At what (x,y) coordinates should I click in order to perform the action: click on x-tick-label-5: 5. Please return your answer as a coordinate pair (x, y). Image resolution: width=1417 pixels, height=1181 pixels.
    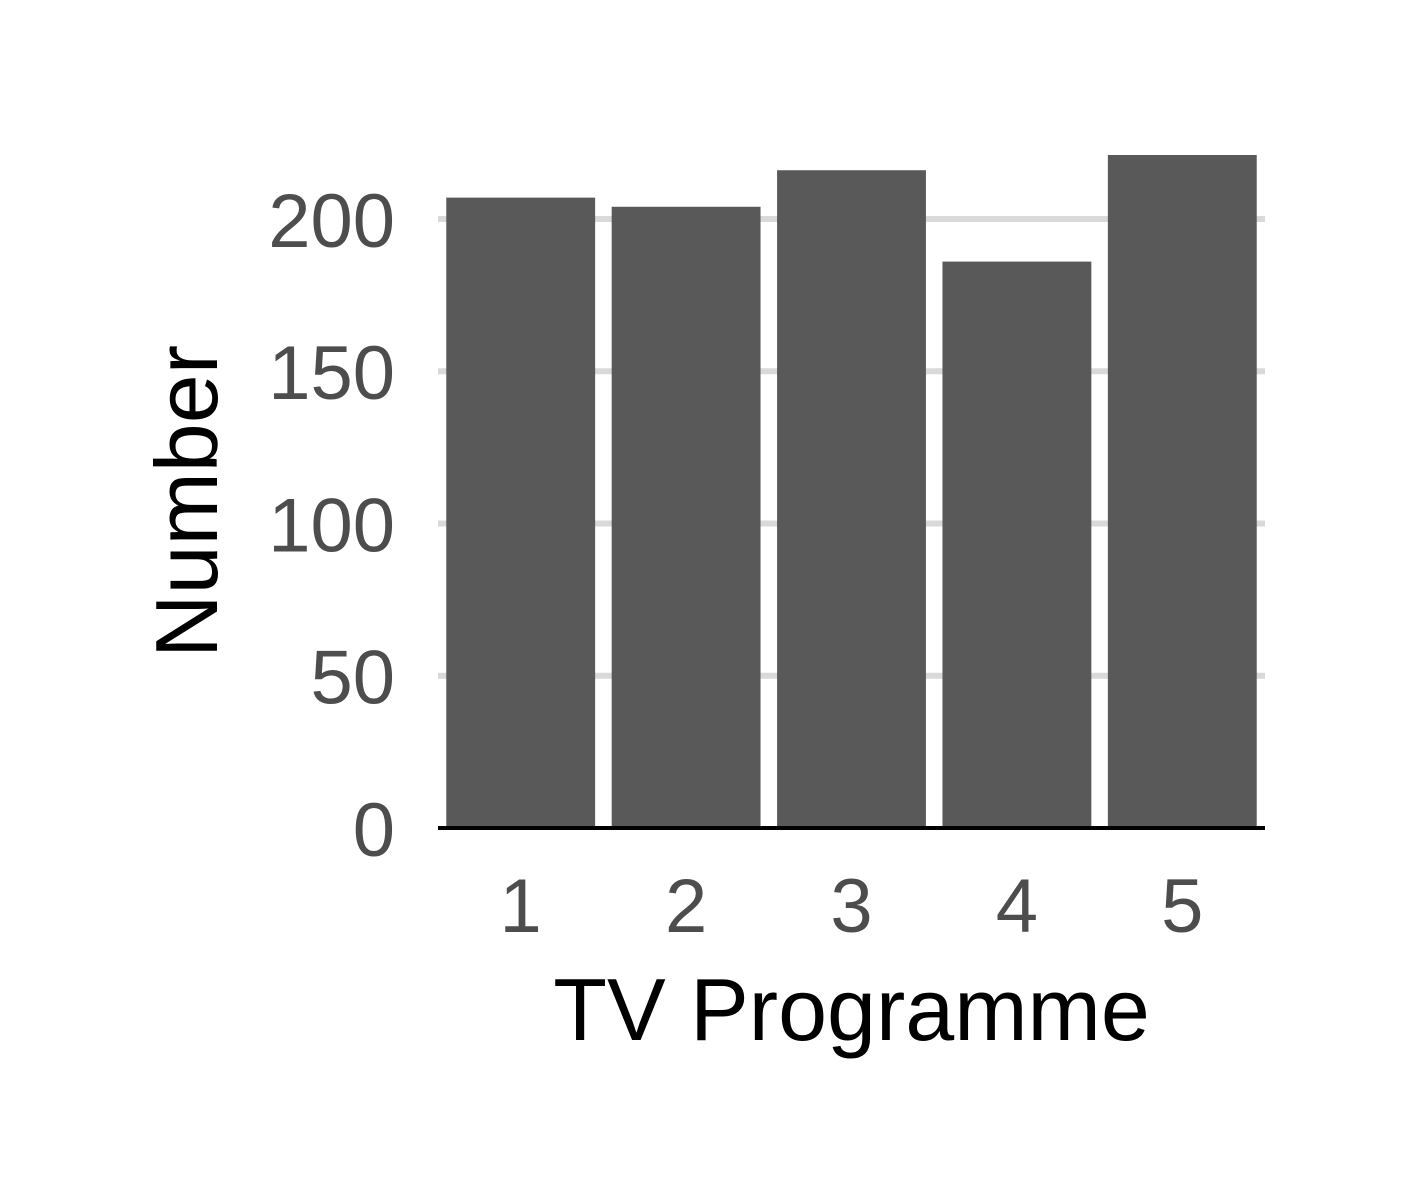
    Looking at the image, I should click on (1182, 906).